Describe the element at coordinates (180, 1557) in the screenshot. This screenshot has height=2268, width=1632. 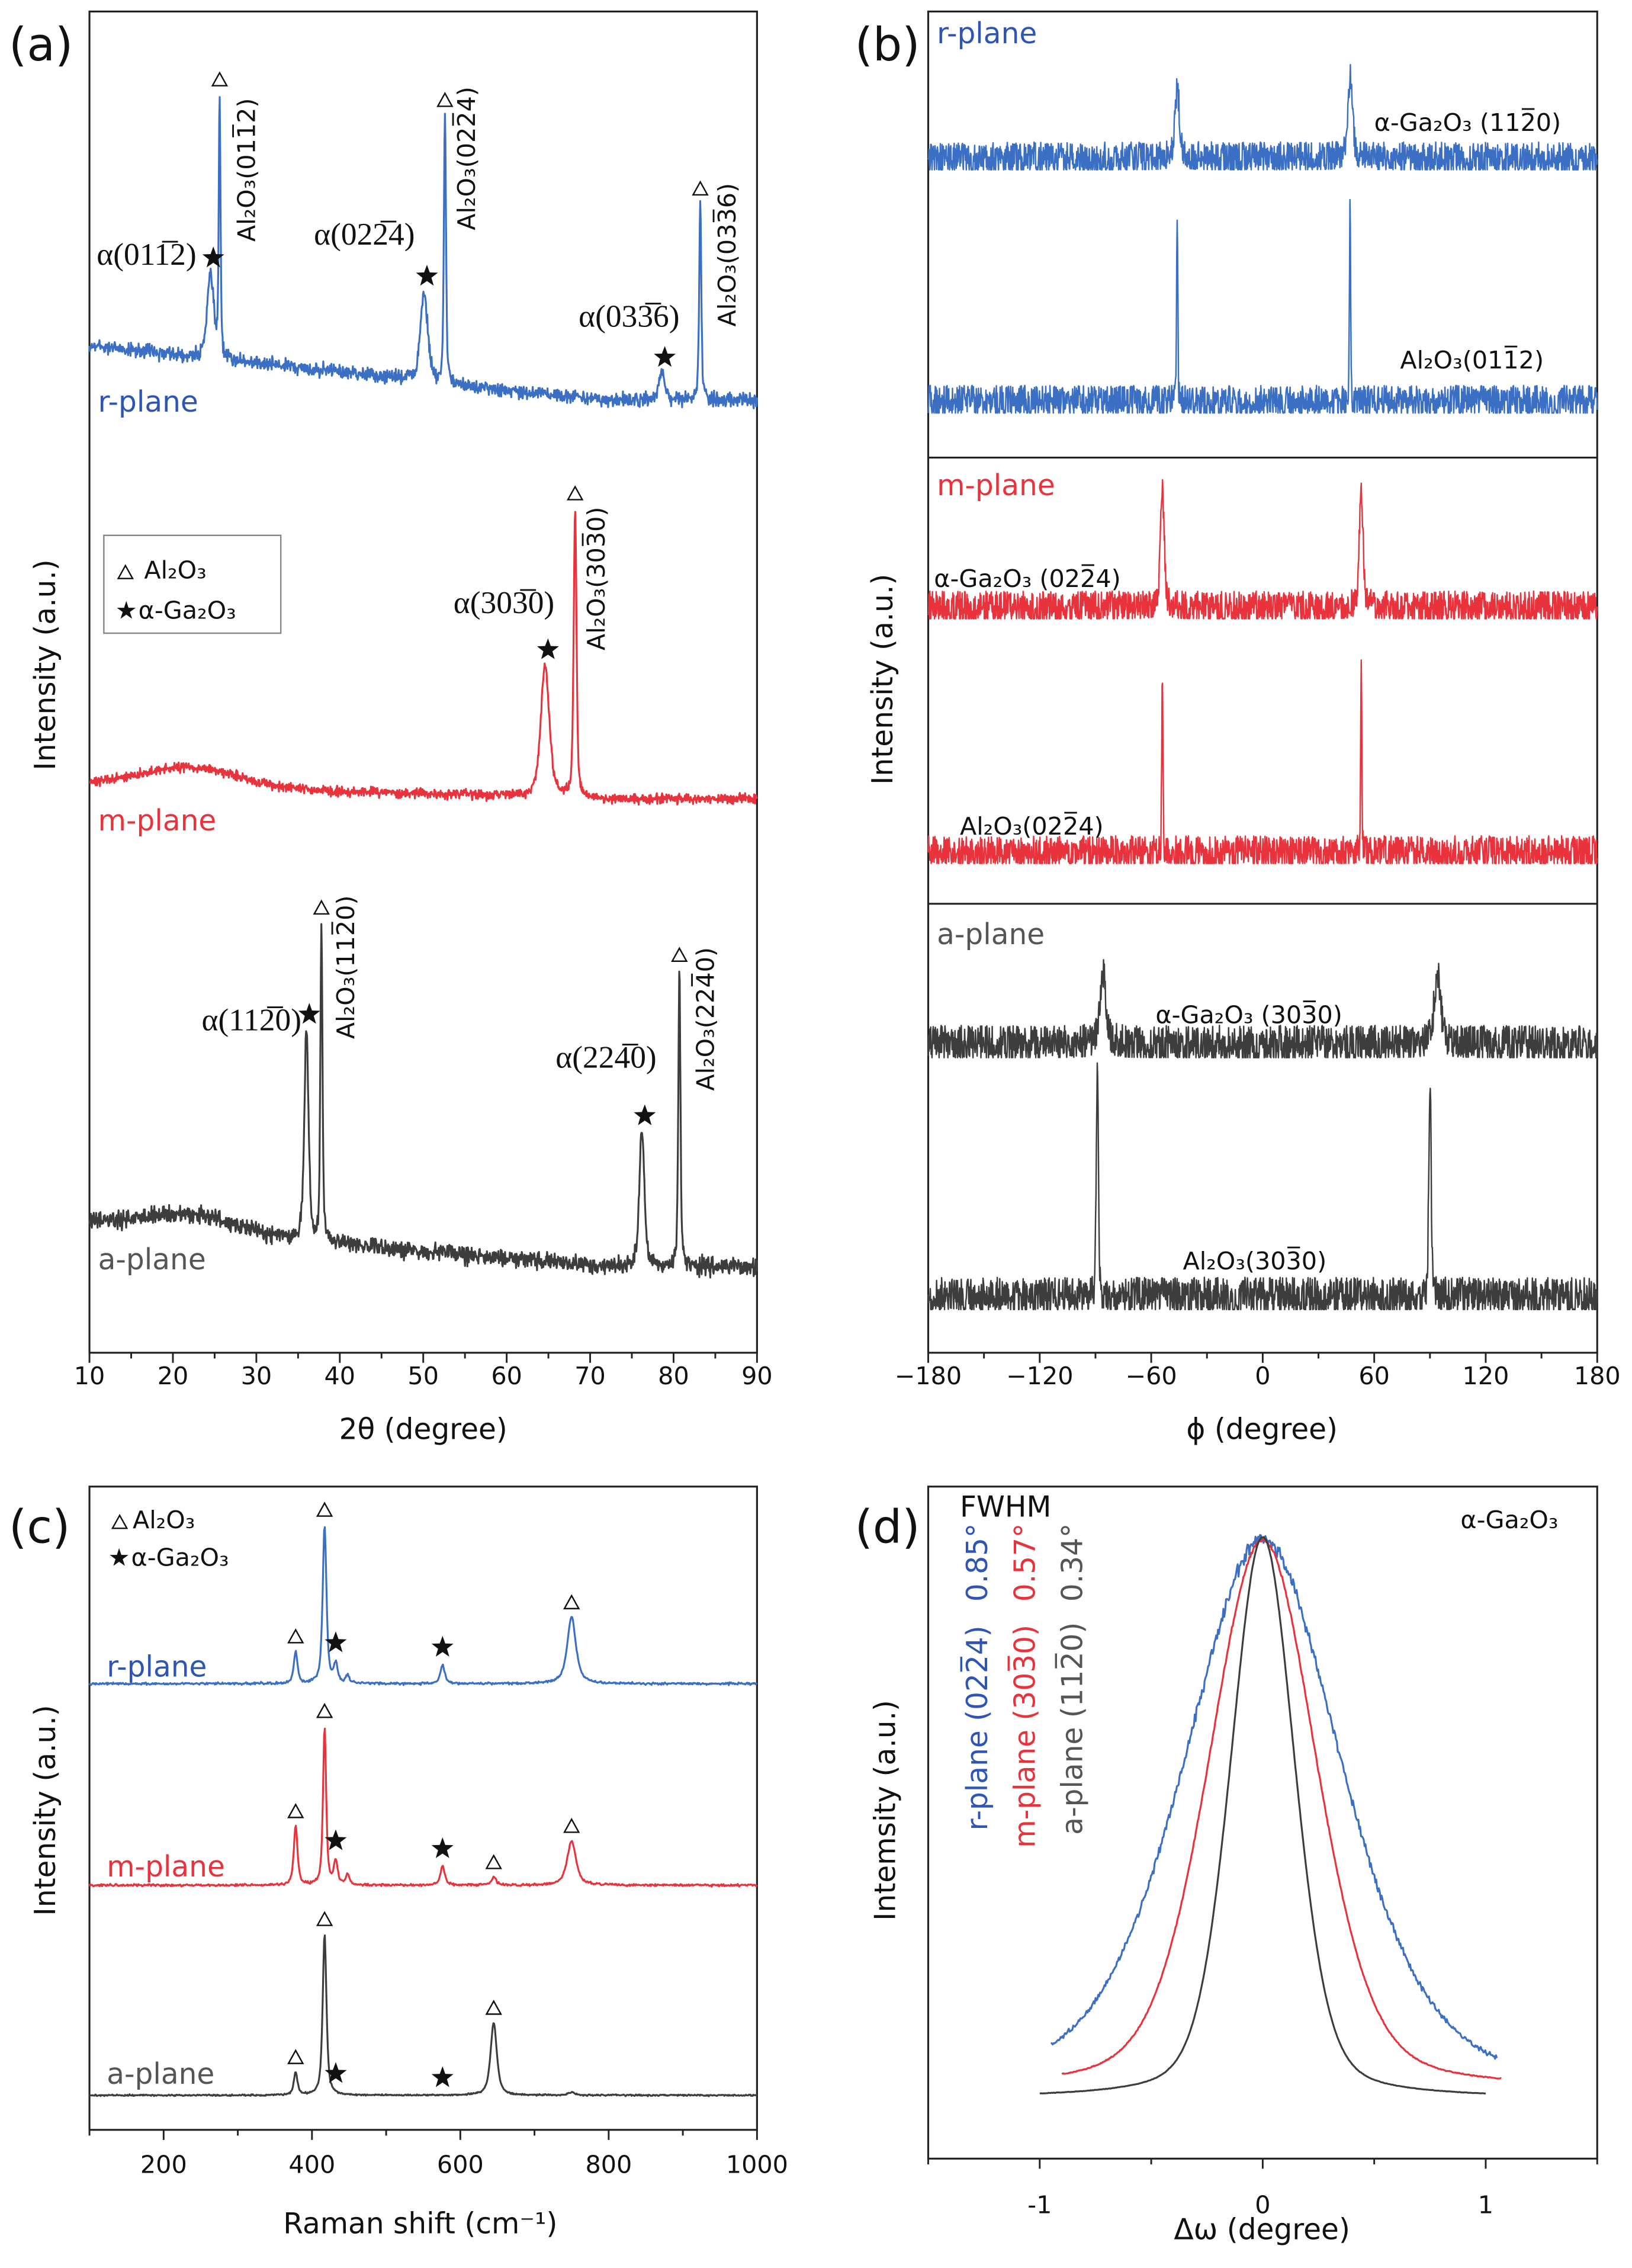
I see `legend-item-ga2o3: α-Ga₂O₃` at that location.